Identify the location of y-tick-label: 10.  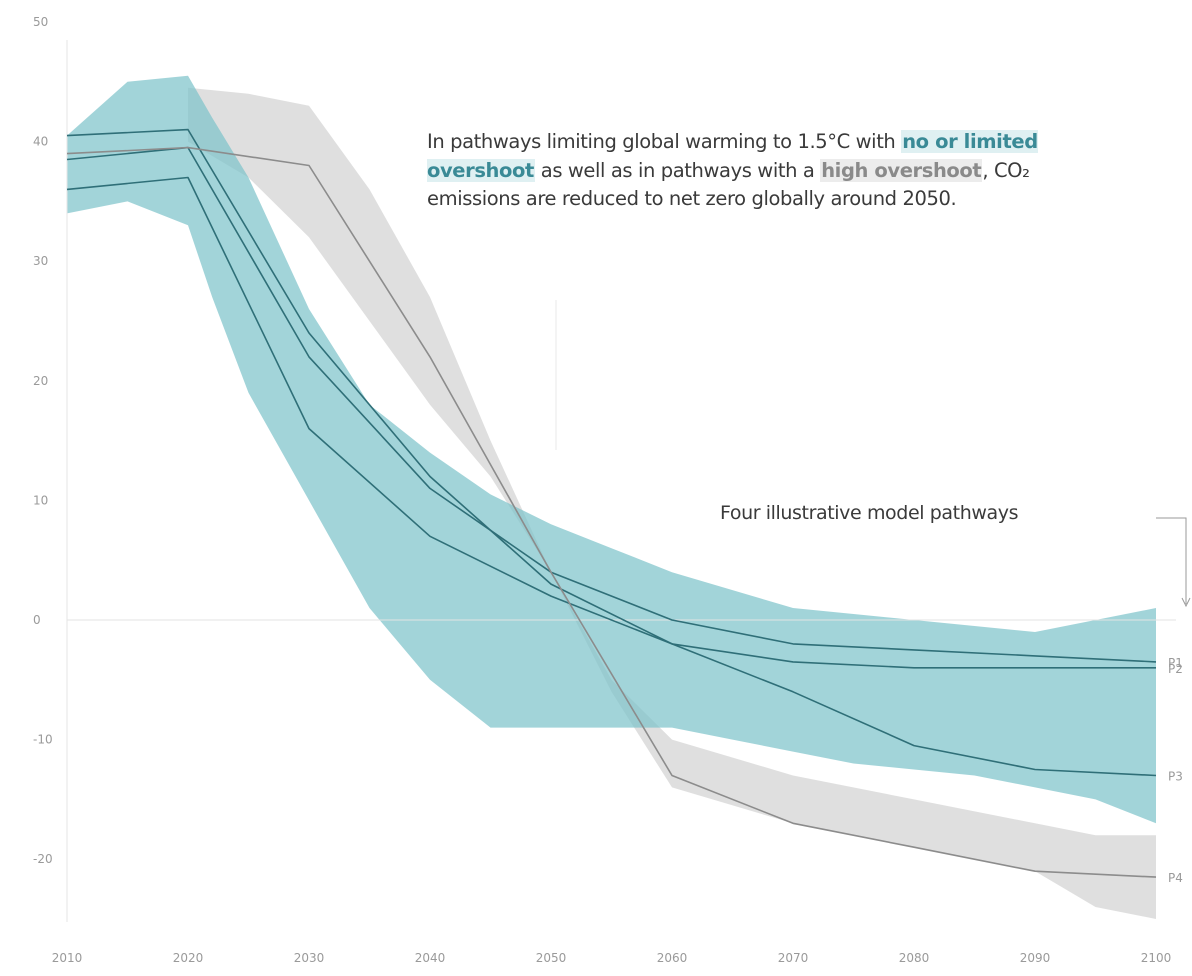
(40, 500).